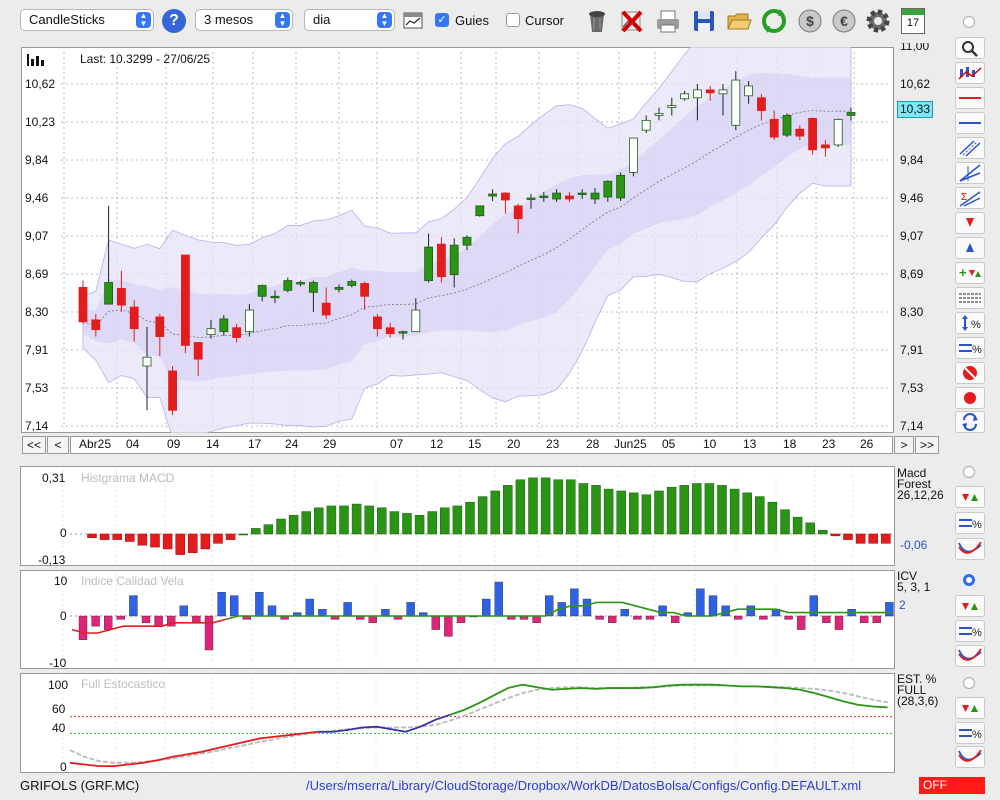  I want to click on stoch-lines-percent-button: %, so click(970, 733).